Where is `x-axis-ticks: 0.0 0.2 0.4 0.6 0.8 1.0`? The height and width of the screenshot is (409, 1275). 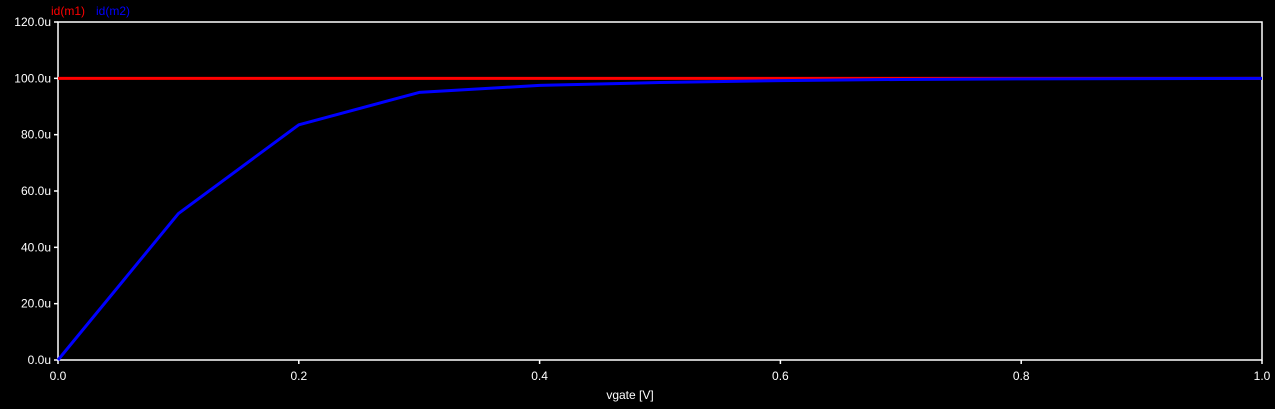 x-axis-ticks: 0.0 0.2 0.4 0.6 0.8 1.0 is located at coordinates (660, 371).